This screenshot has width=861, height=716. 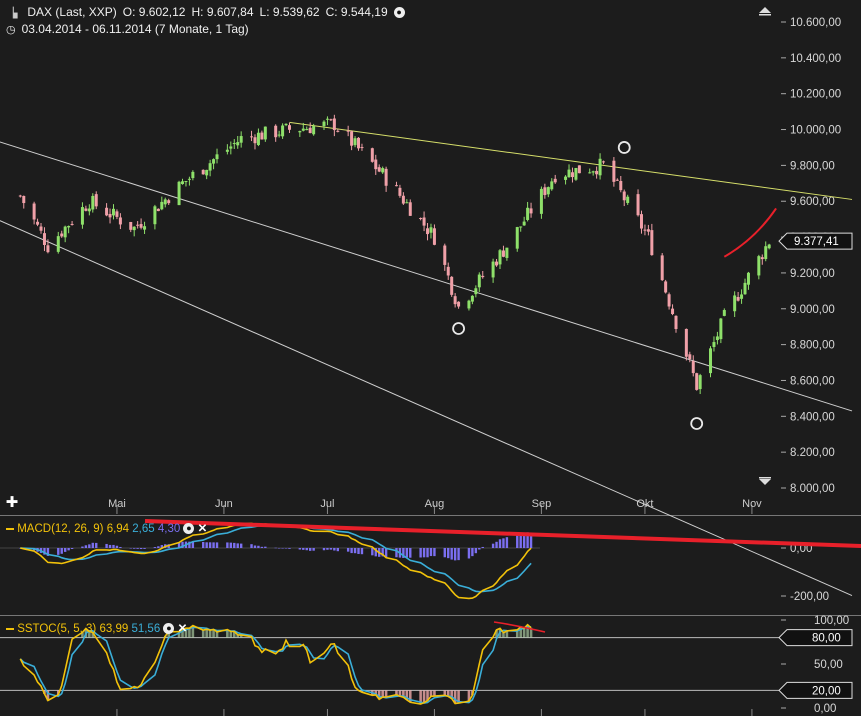 I want to click on price-tick-label: 8.000,00, so click(x=812, y=489).